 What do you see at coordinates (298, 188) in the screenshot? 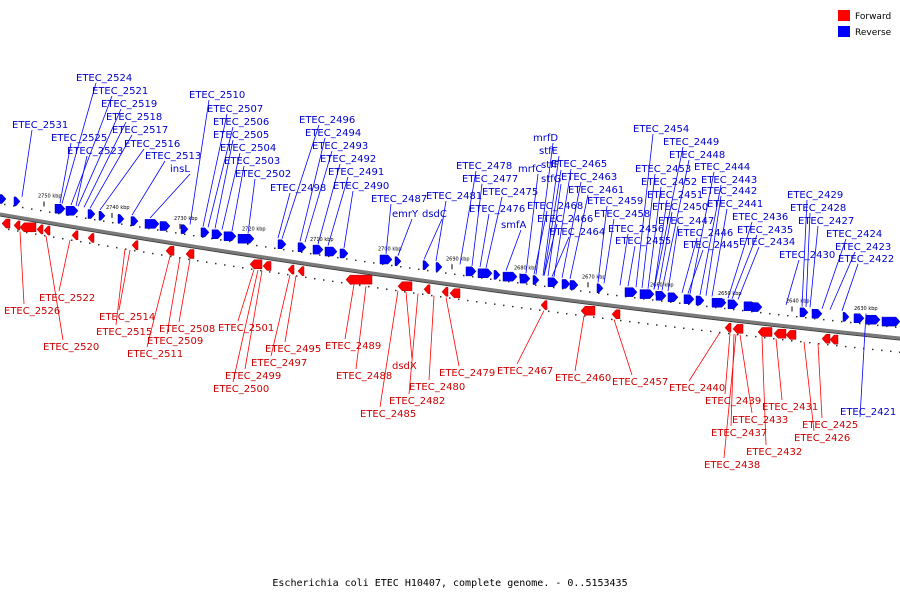
I see `gene-label: ETEC_2498` at bounding box center [298, 188].